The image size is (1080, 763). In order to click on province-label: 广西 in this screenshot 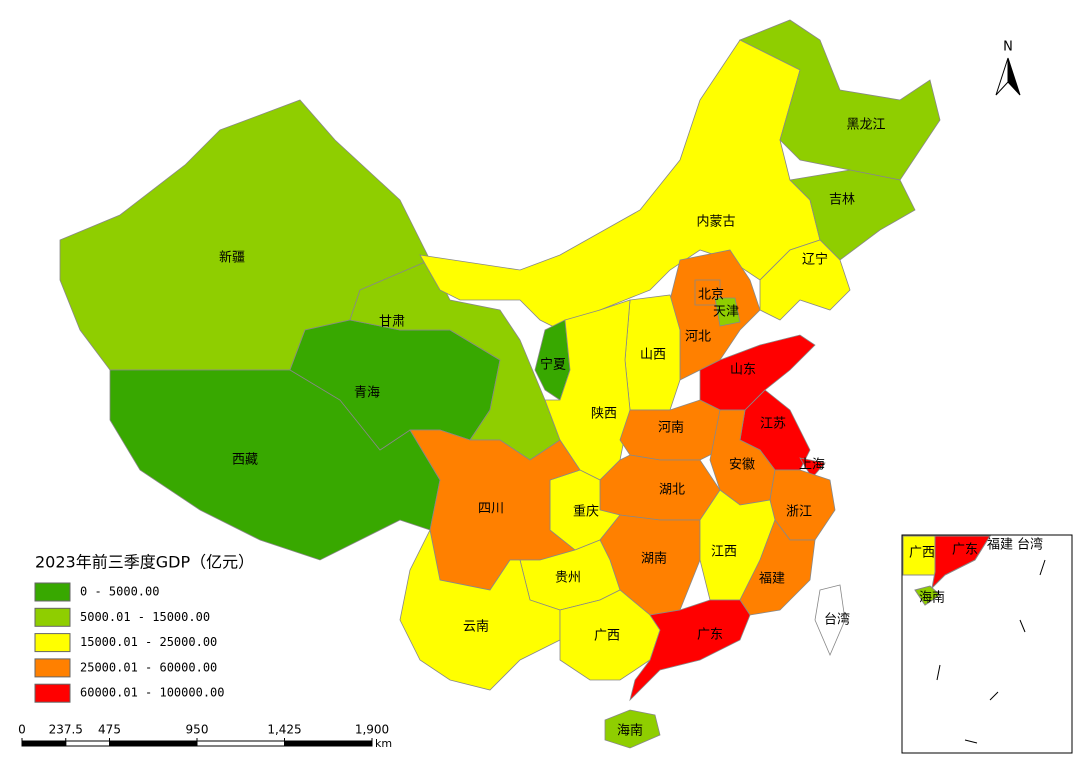, I will do `click(607, 636)`.